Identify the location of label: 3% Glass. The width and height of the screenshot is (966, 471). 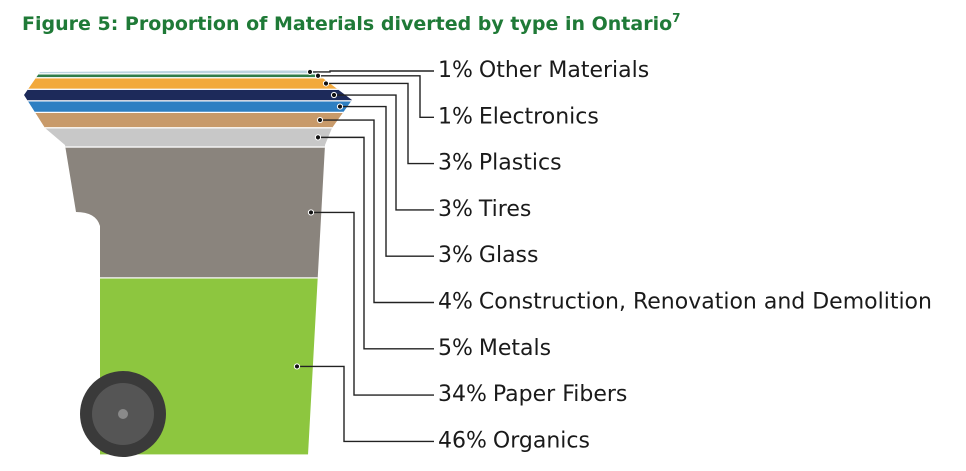
(488, 255).